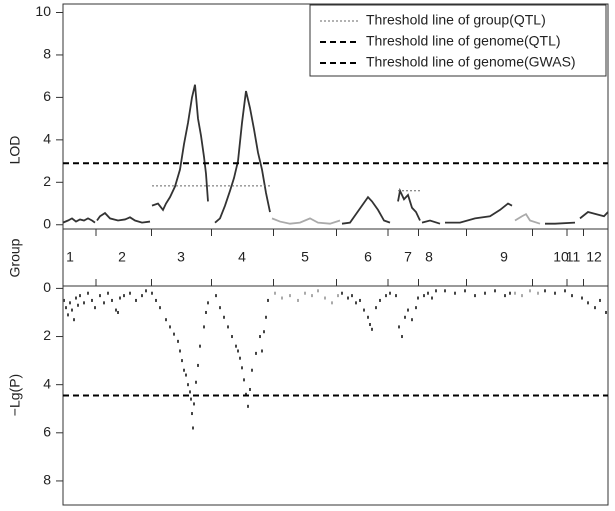 The image size is (615, 511). Describe the element at coordinates (47, 480) in the screenshot. I see `y-tick-label: 8` at that location.